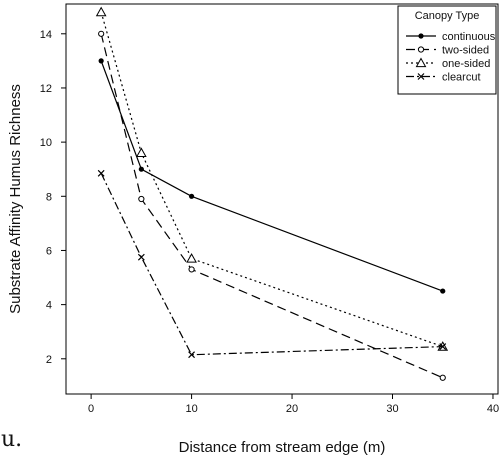 The image size is (501, 468). I want to click on y-tick-label: 8, so click(49, 197).